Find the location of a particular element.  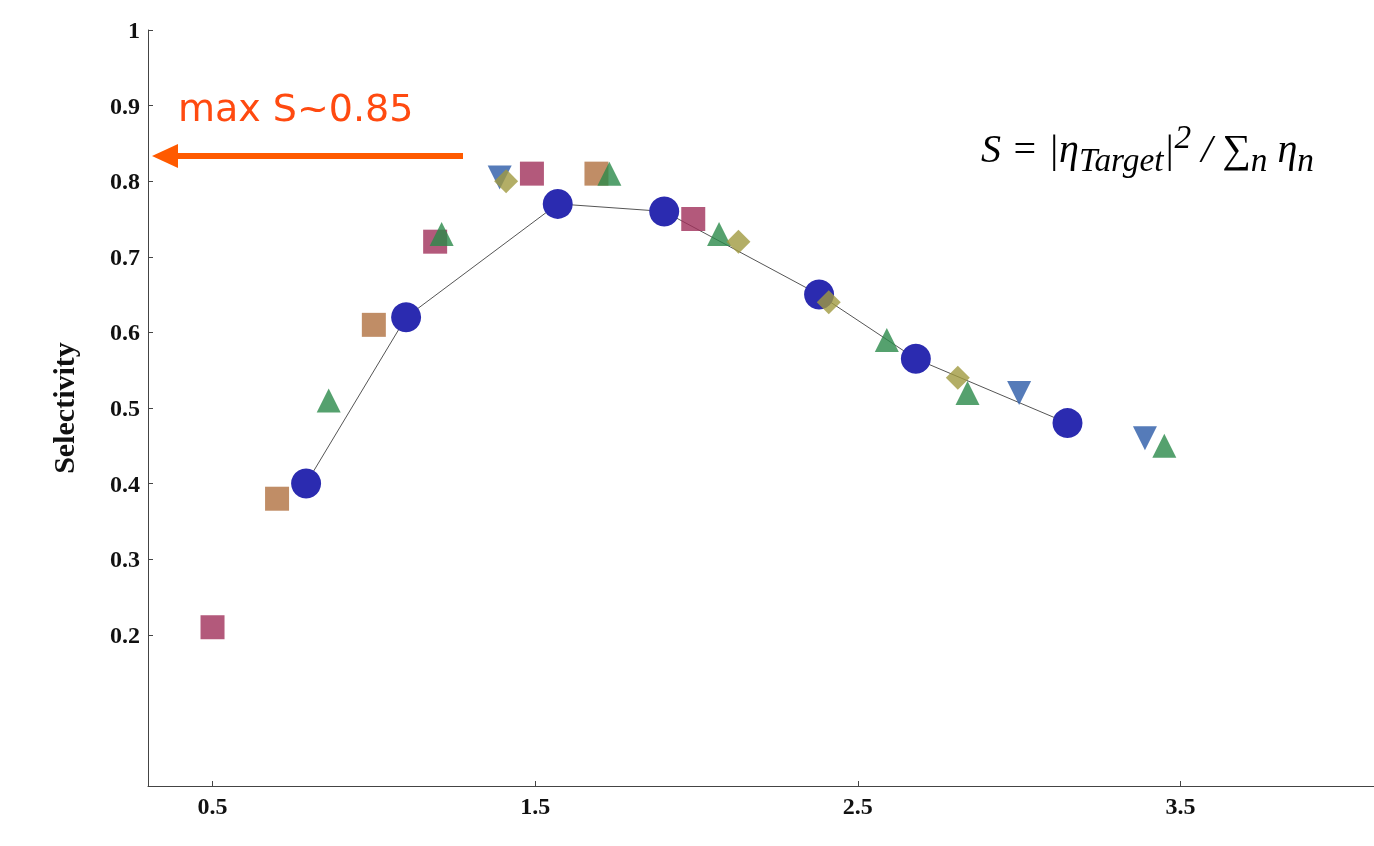

x-tick-label: 1.5 is located at coordinates (535, 806).